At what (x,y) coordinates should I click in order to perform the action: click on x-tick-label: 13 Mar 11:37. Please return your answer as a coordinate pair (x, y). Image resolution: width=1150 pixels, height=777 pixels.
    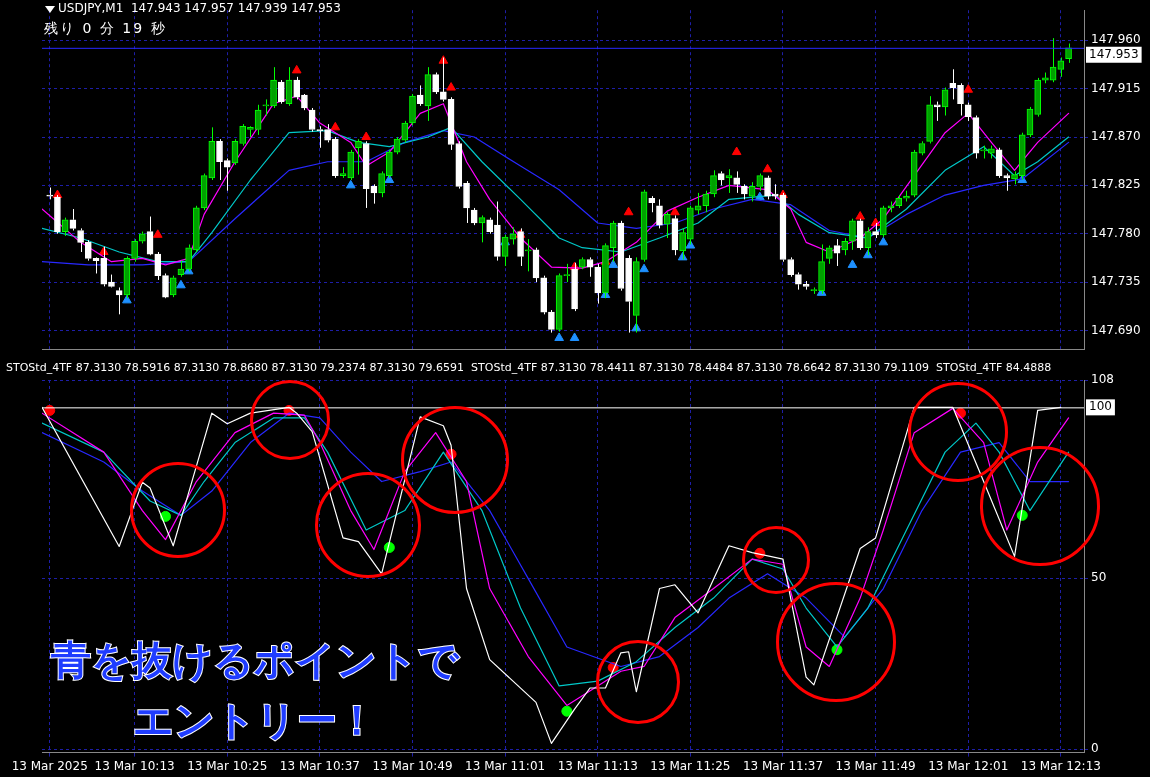
    Looking at the image, I should click on (783, 765).